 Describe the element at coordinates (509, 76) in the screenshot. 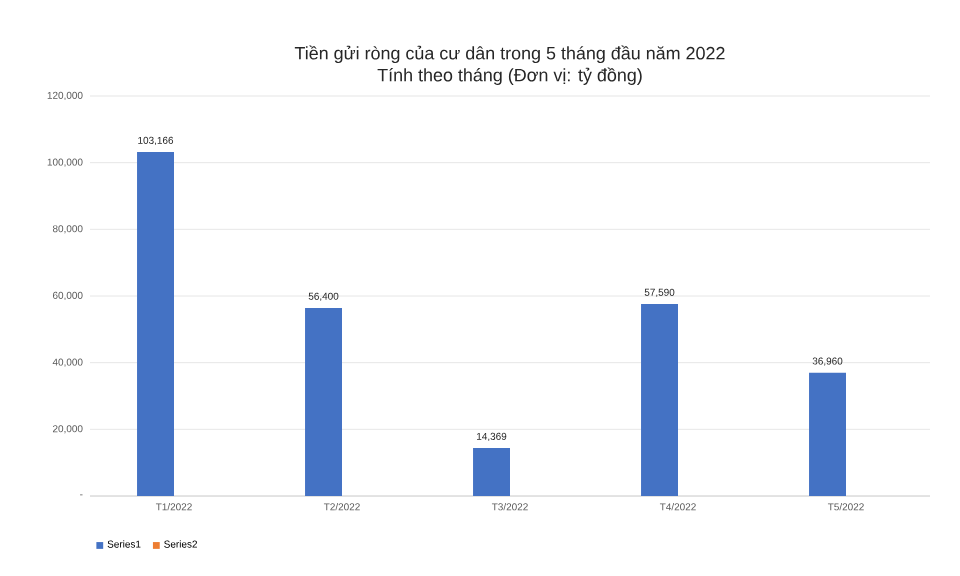

I see `chart-subtitle: Tính theo tháng (Đơn vị: tỷ đồng)` at that location.